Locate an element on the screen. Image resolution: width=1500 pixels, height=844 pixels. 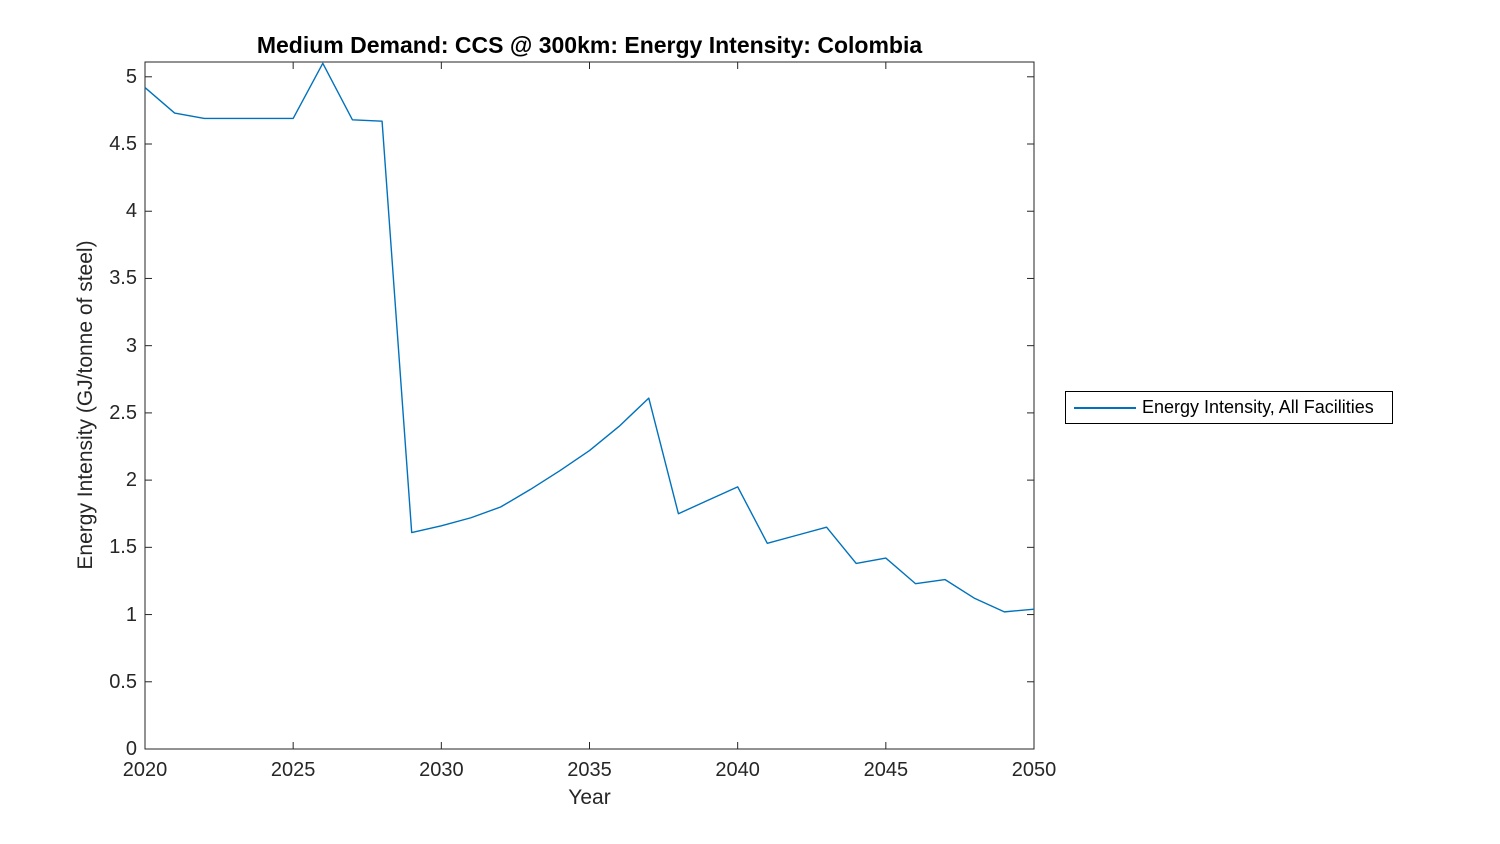
y-tick-label: 0 is located at coordinates (131, 749).